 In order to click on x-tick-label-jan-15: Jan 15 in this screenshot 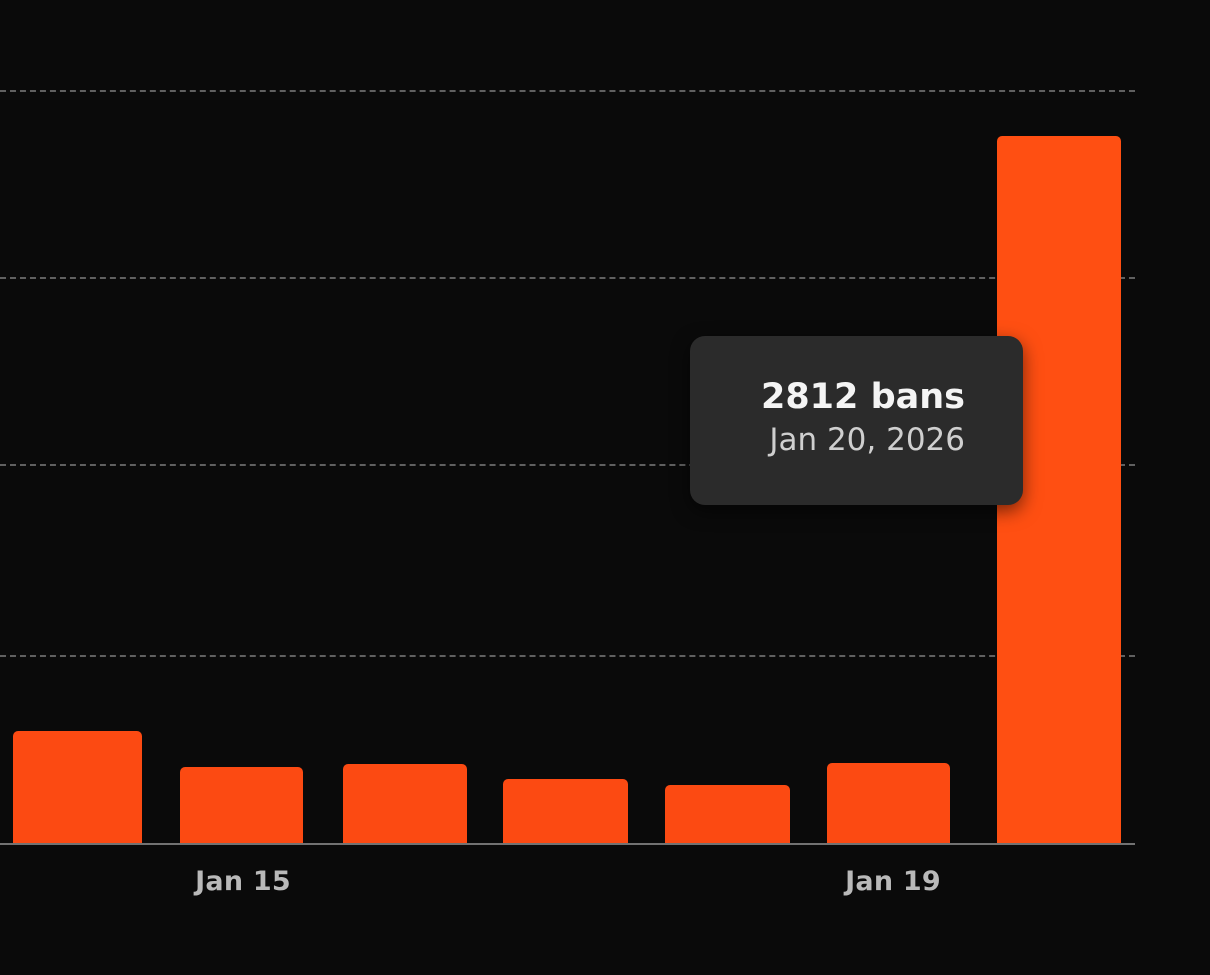, I will do `click(243, 881)`.